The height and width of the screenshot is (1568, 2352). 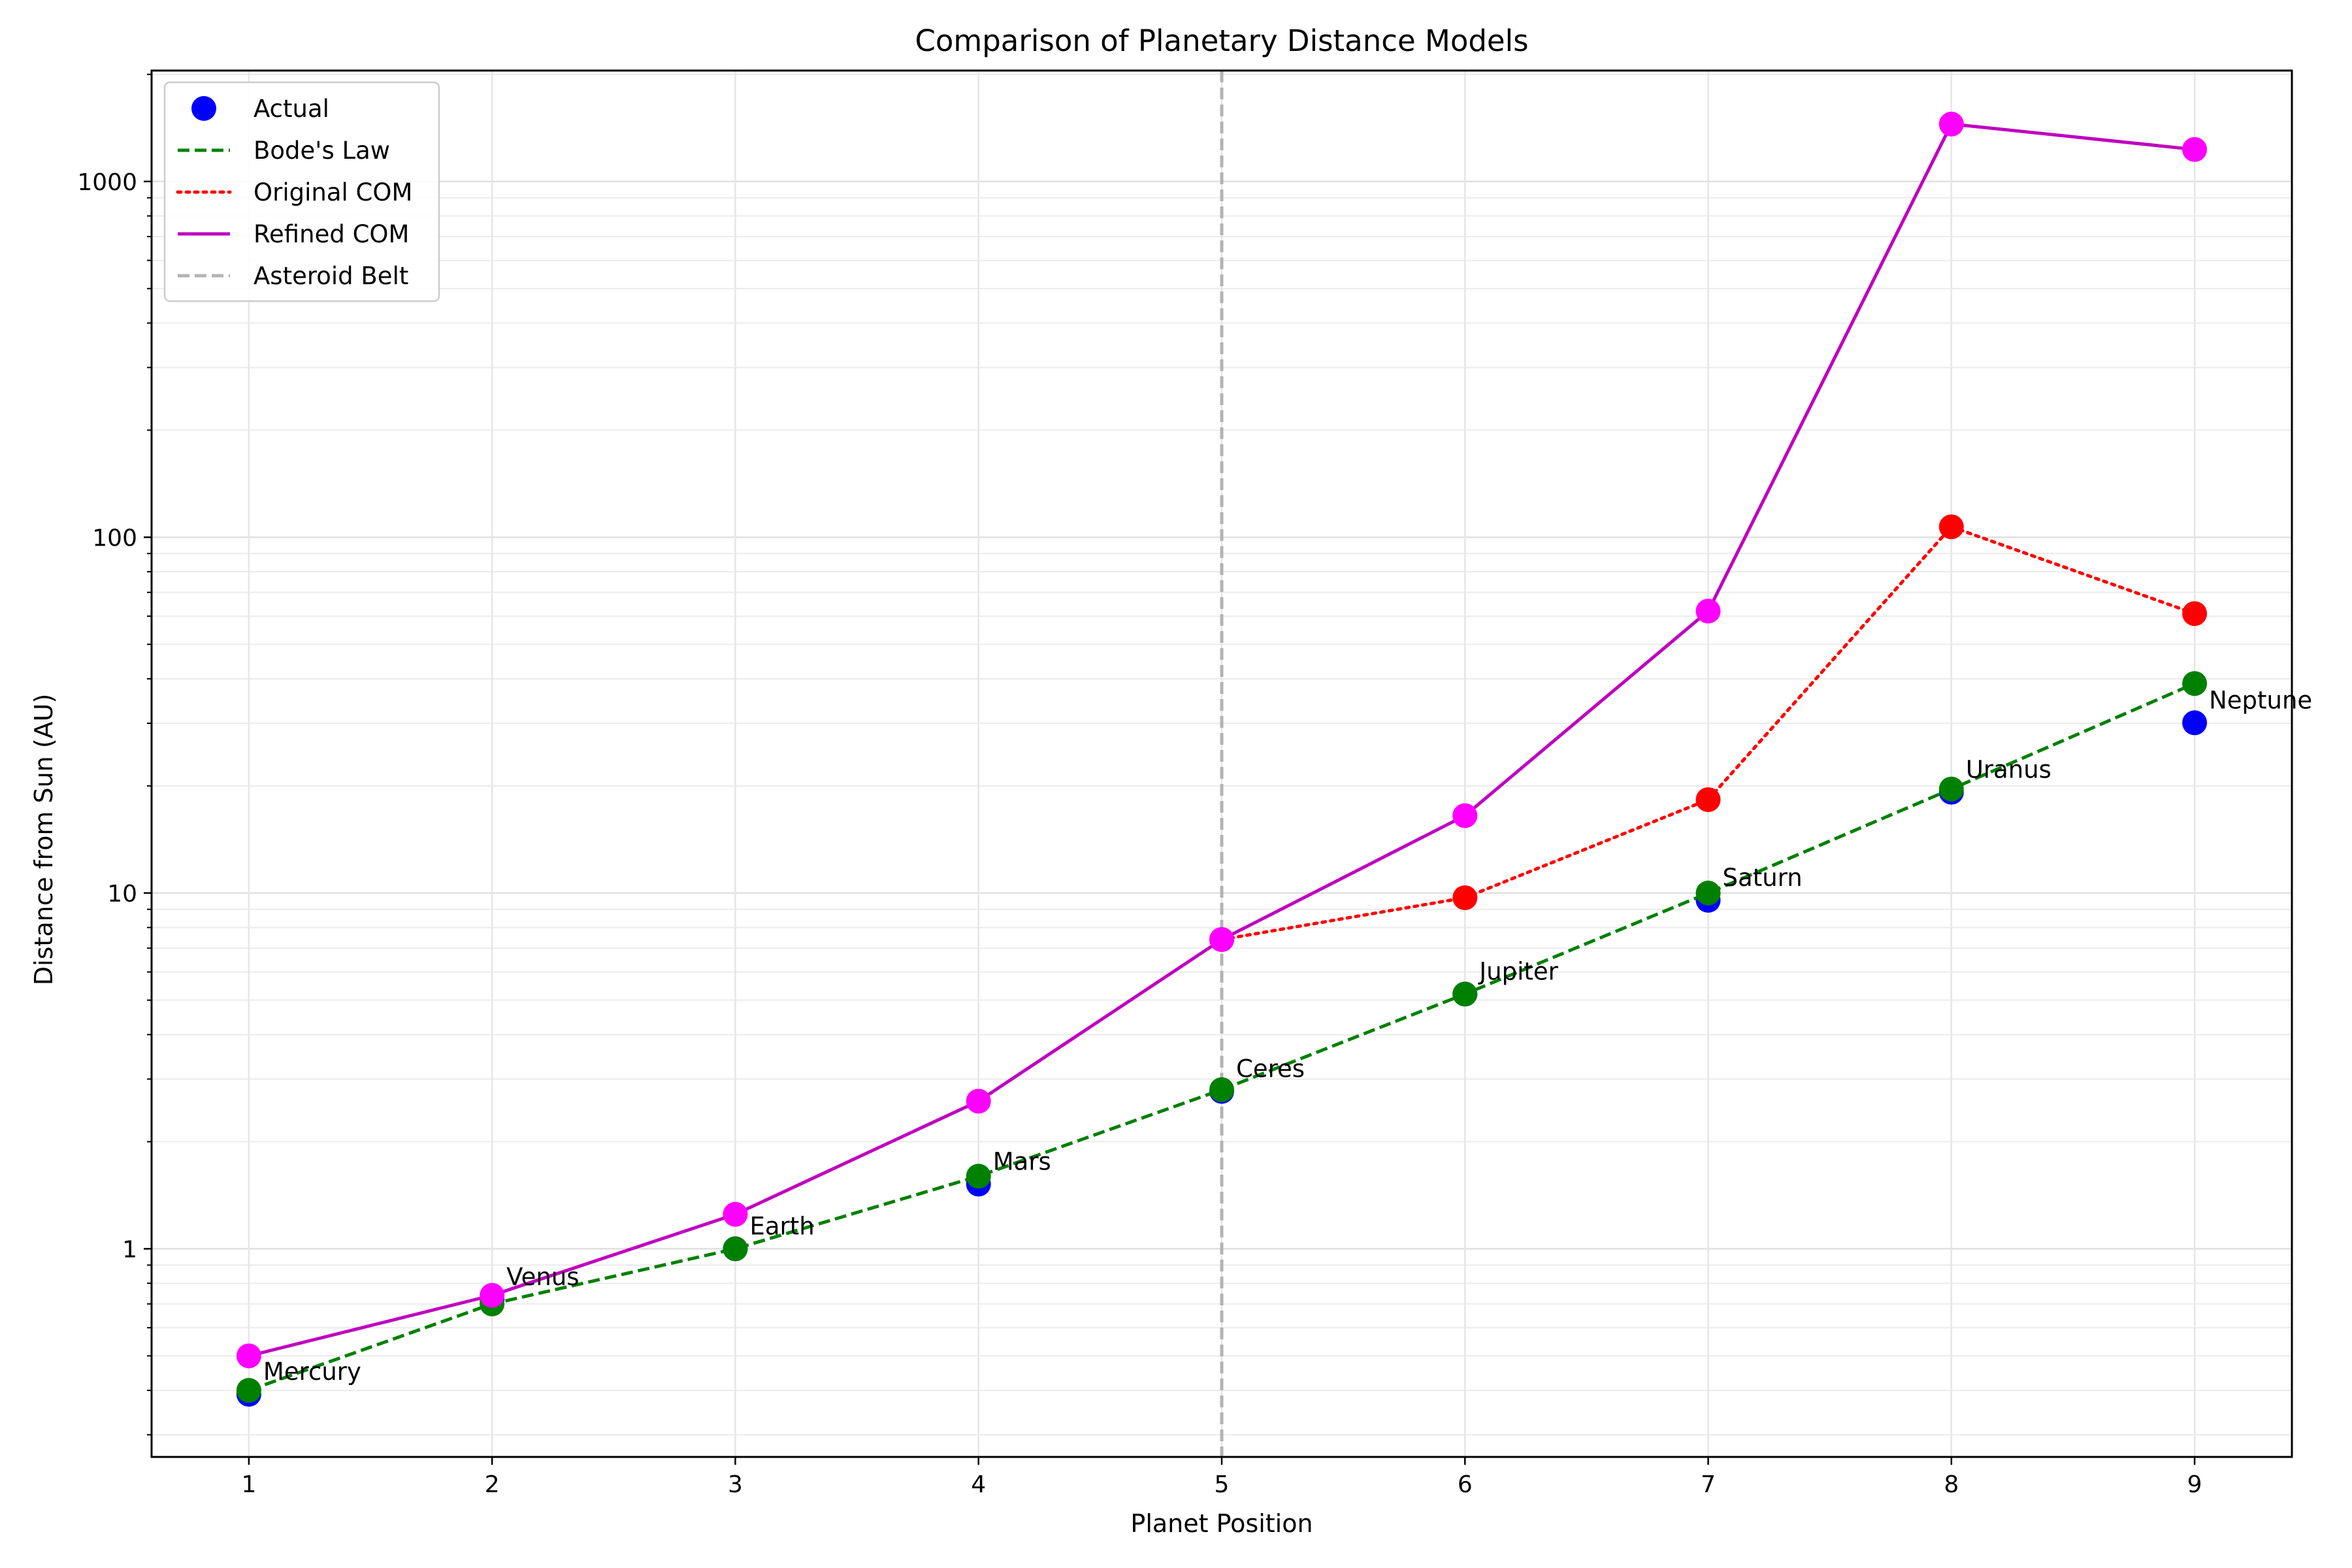 I want to click on planet-label: Mars, so click(x=1022, y=1161).